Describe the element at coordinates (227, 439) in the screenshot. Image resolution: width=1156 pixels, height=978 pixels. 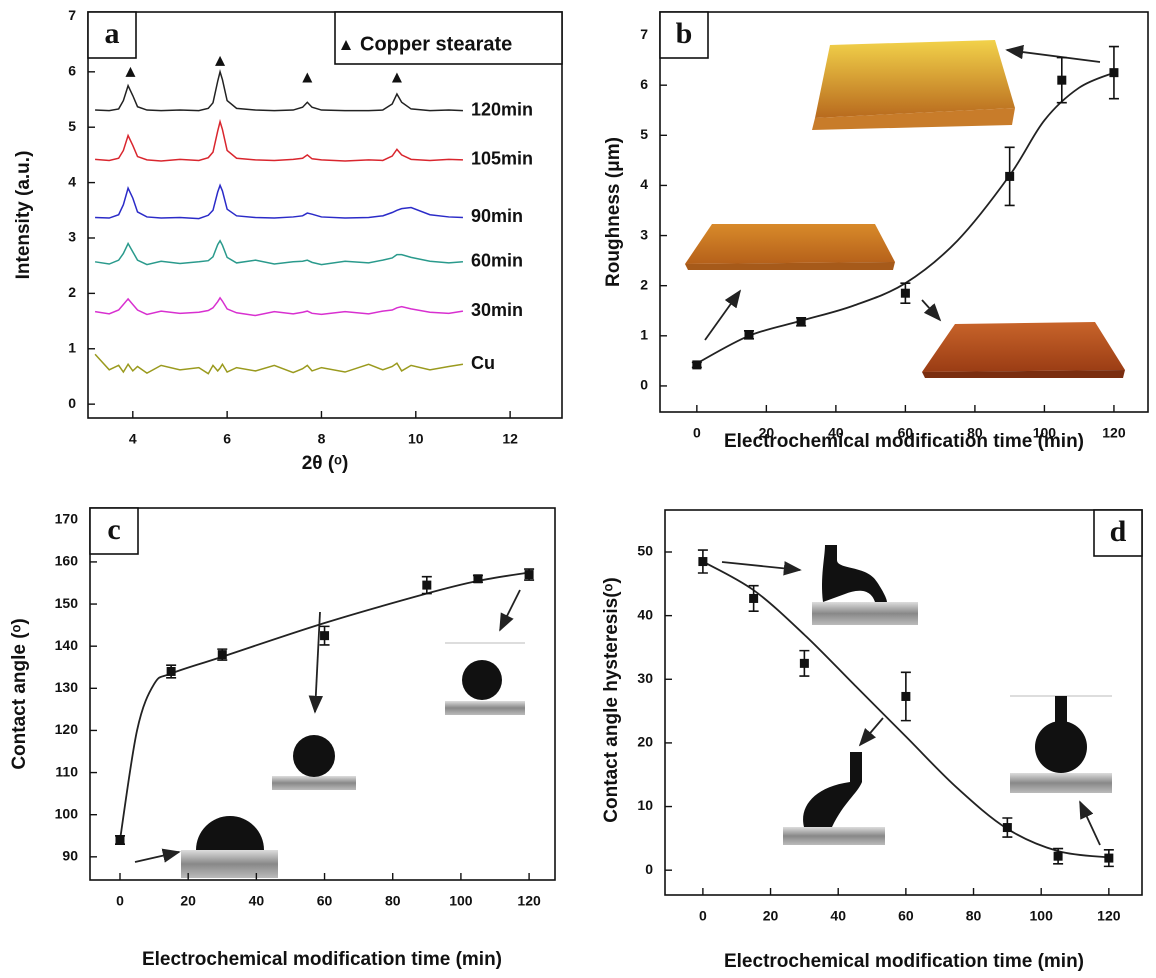
I see `x-tick-label: 6` at that location.